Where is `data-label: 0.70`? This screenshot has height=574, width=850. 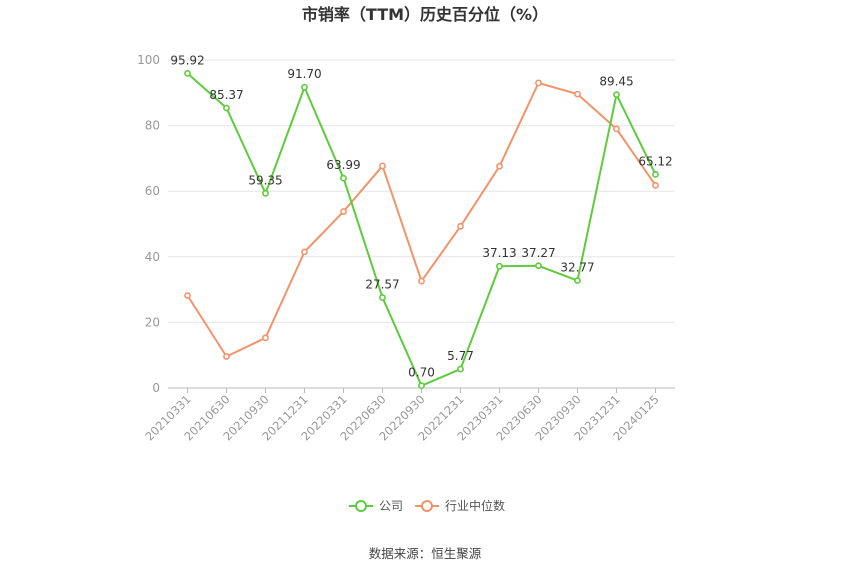
data-label: 0.70 is located at coordinates (421, 373).